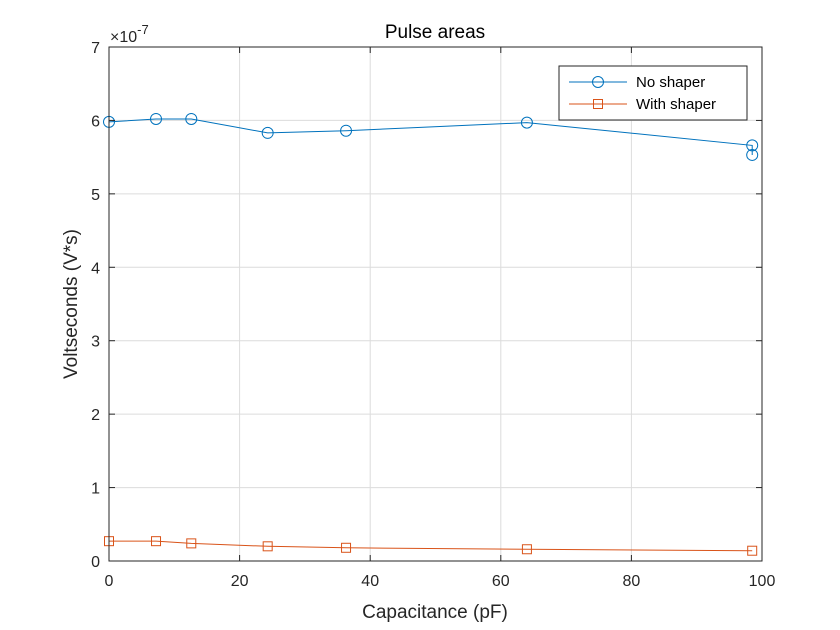 Image resolution: width=840 pixels, height=630 pixels. I want to click on series-no-shaper, so click(431, 136).